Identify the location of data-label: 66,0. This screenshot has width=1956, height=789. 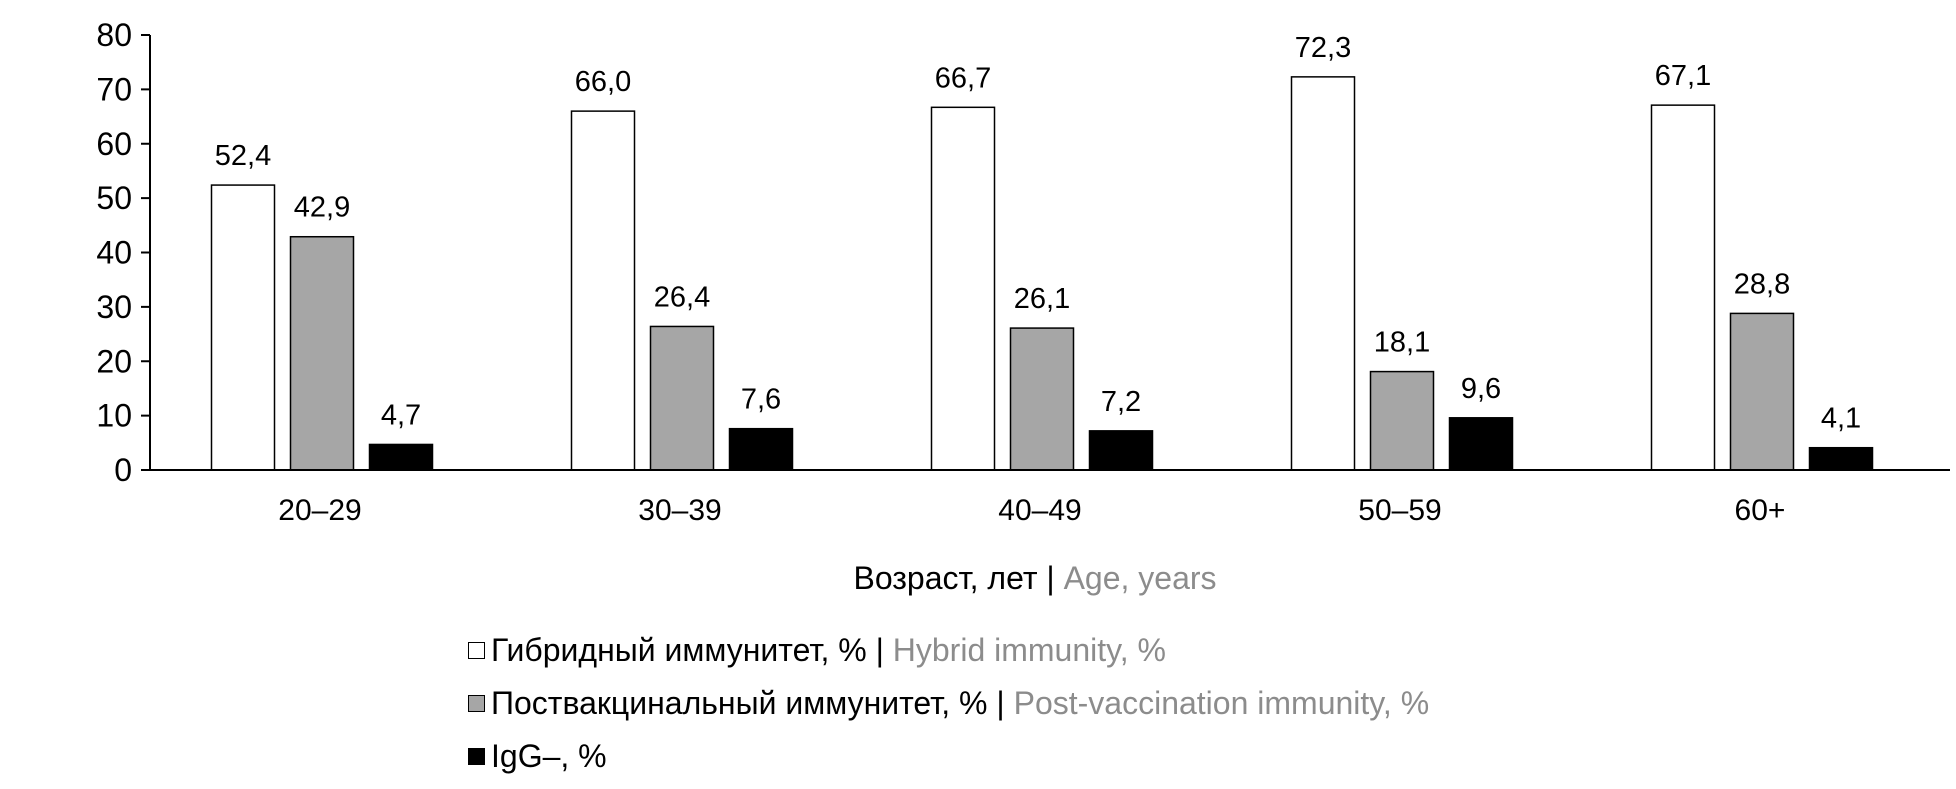
(603, 82).